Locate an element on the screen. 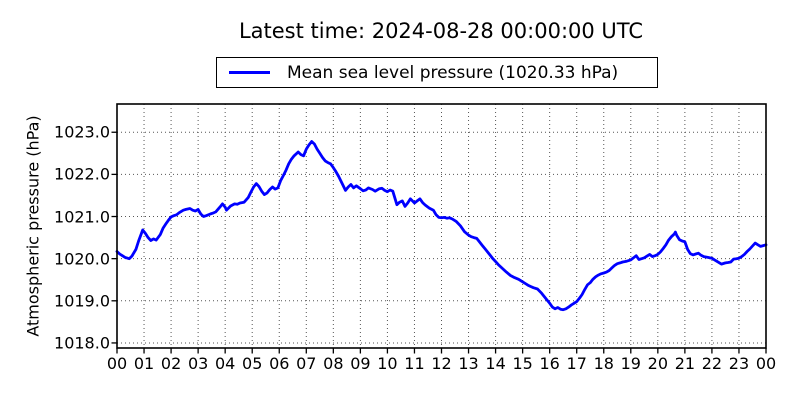 The image size is (800, 400). y-tick-label: 1020.0 is located at coordinates (82, 259).